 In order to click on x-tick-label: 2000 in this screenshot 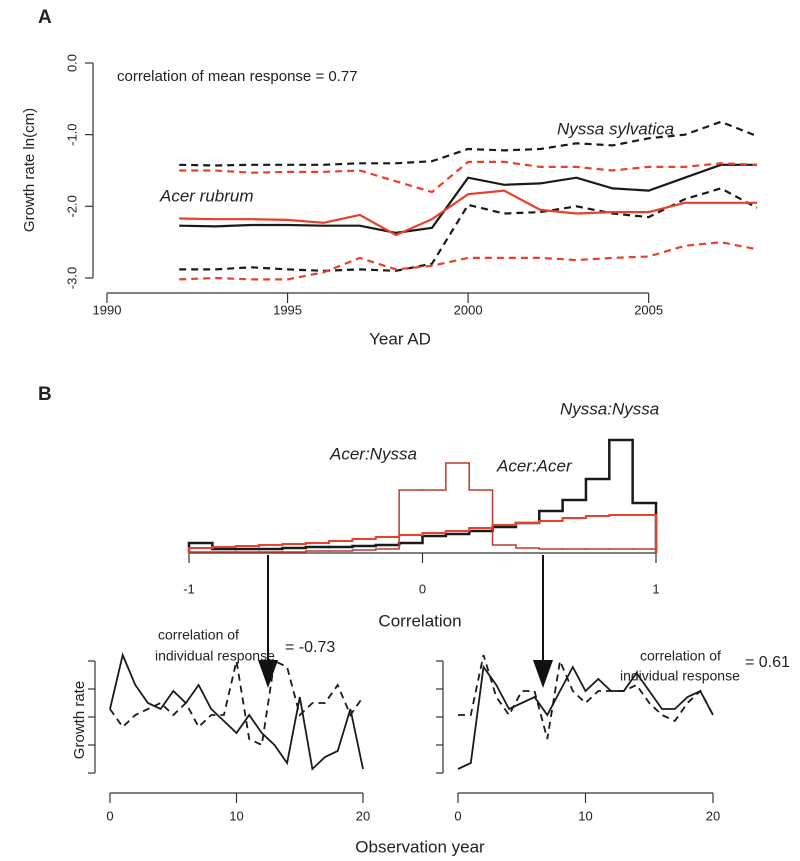, I will do `click(468, 309)`.